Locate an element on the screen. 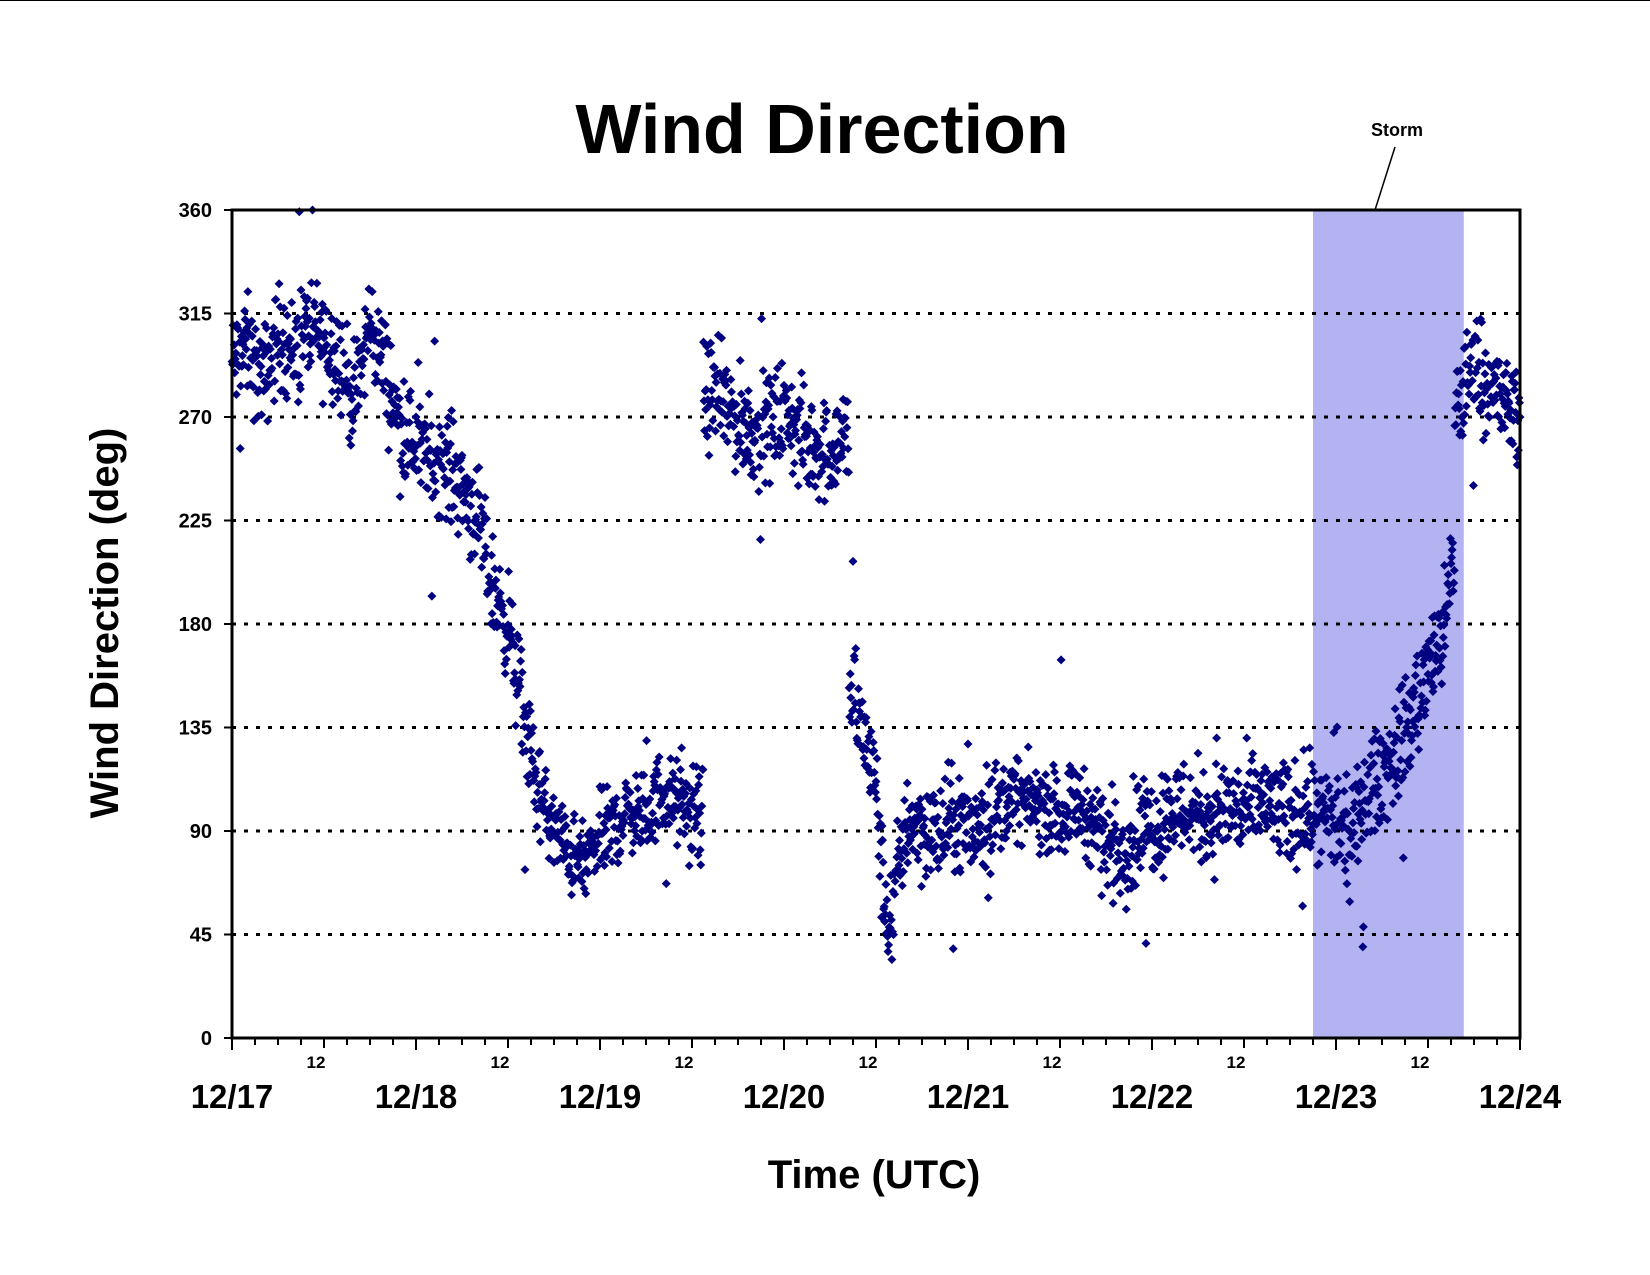  x-tick-label-date: 12/19 is located at coordinates (600, 1096).